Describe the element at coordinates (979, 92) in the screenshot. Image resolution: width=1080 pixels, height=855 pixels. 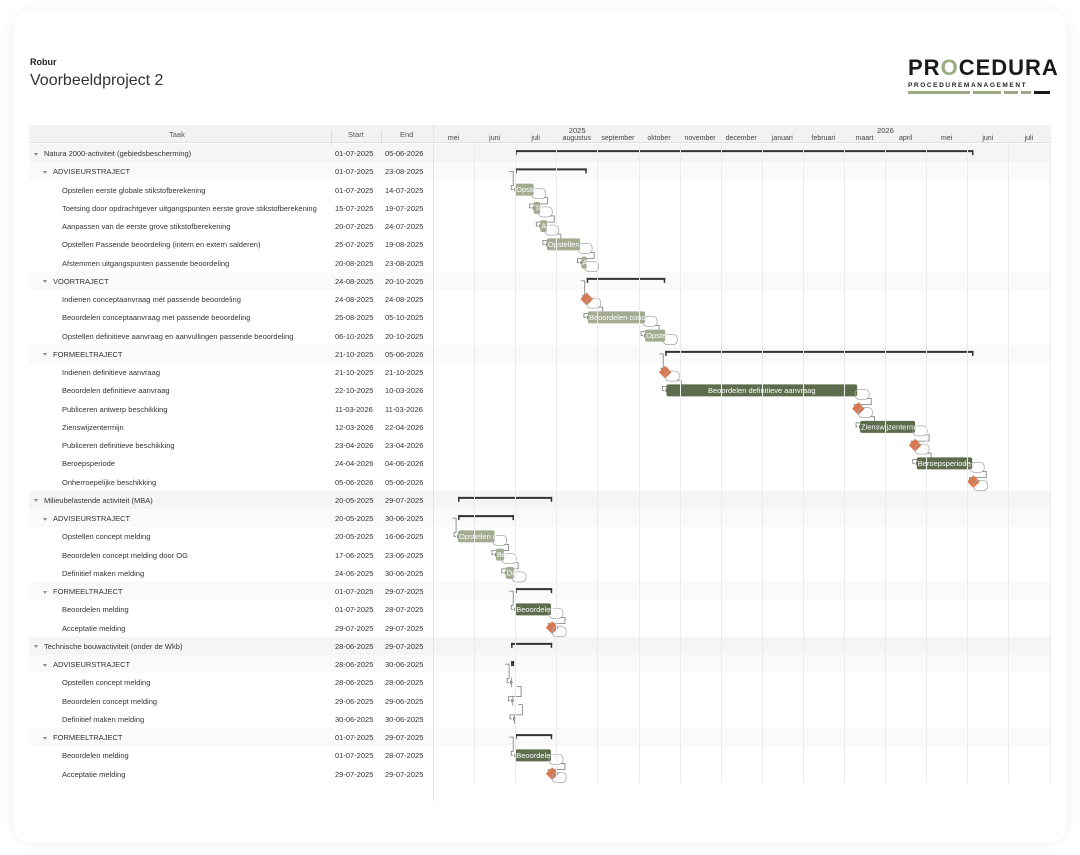
I see `logo-bars` at that location.